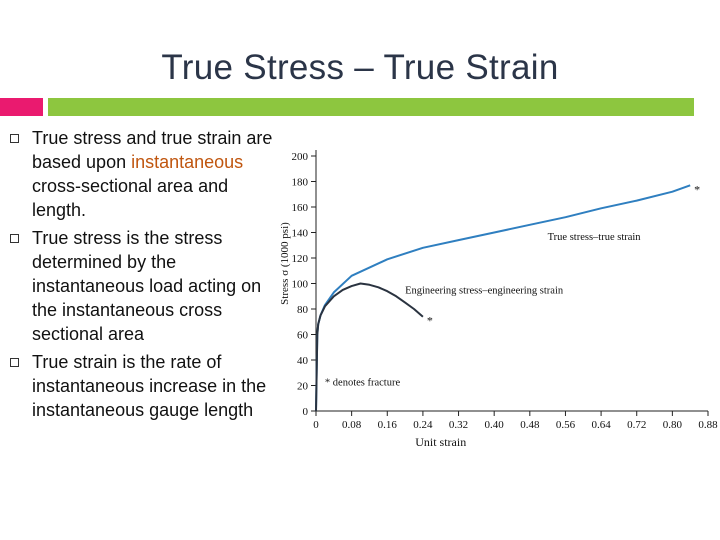 The image size is (720, 540). I want to click on y-tick-label: 80, so click(303, 310).